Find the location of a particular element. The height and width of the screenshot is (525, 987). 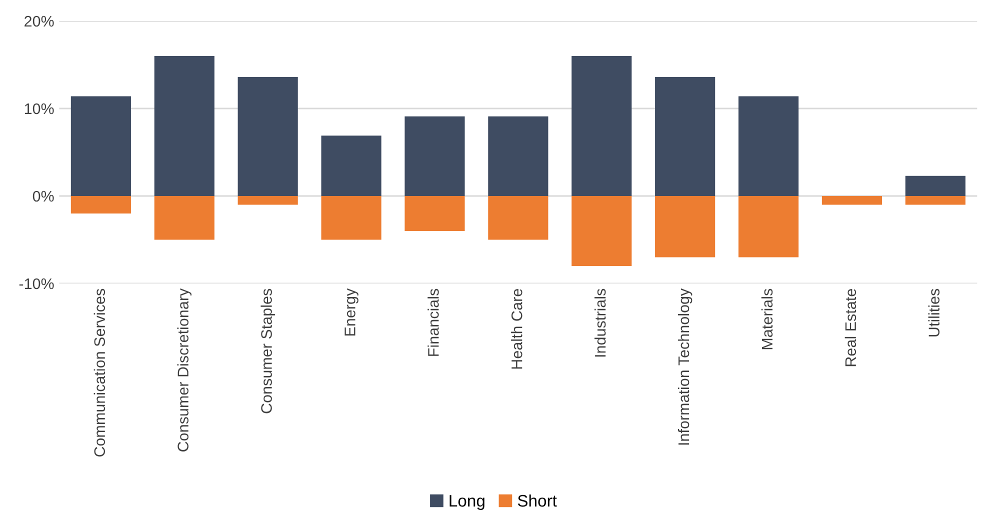

y-tick-label: 10% is located at coordinates (39, 108).